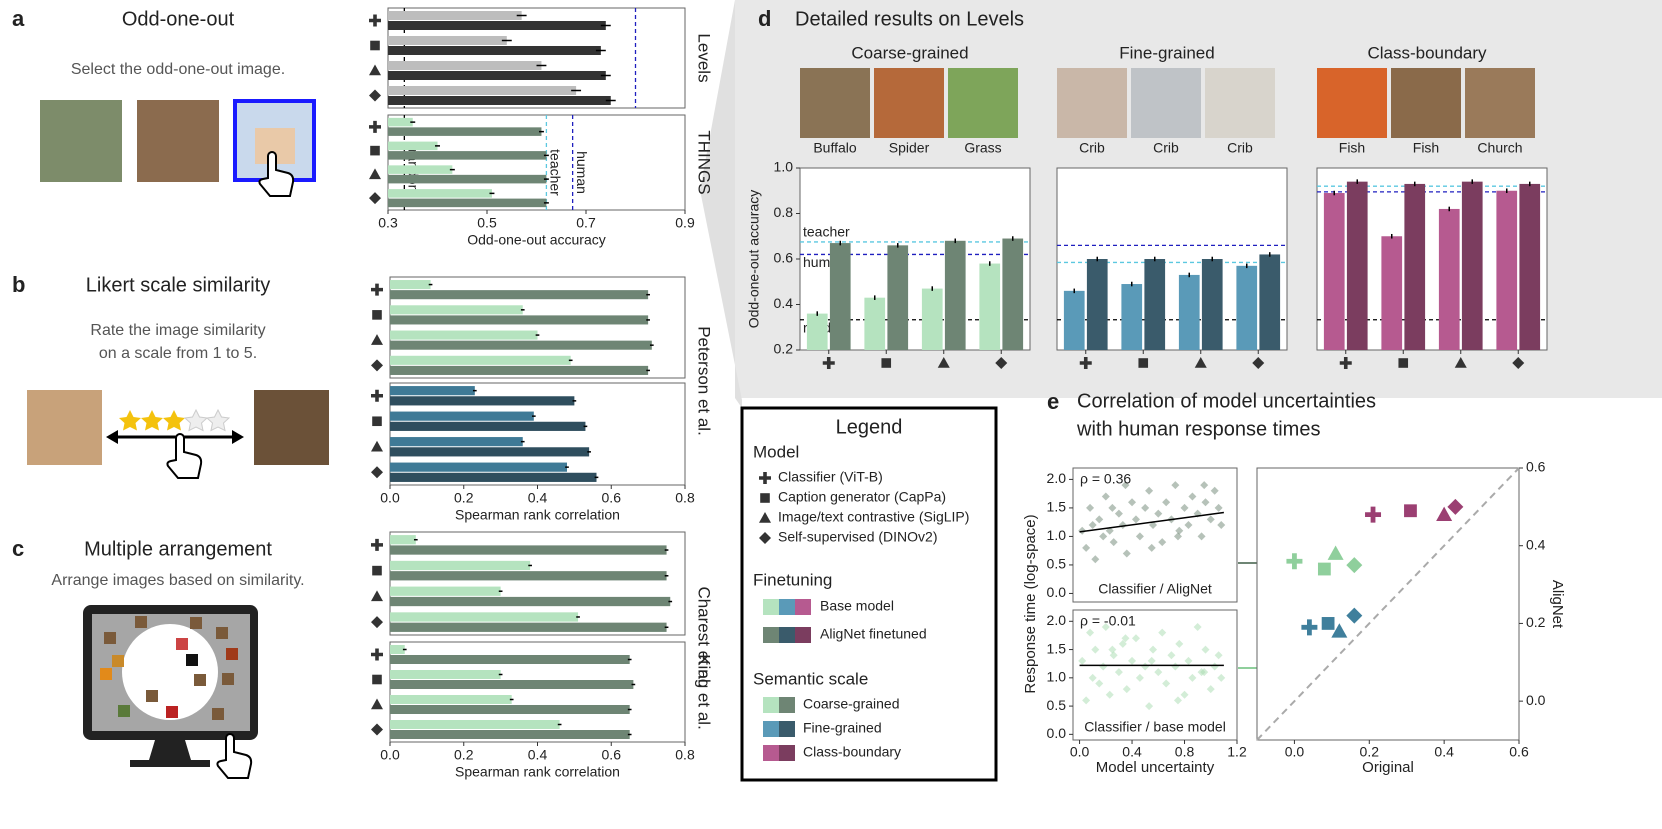 Image resolution: width=1662 pixels, height=829 pixels. I want to click on x-tick-label: 0.0, so click(390, 498).